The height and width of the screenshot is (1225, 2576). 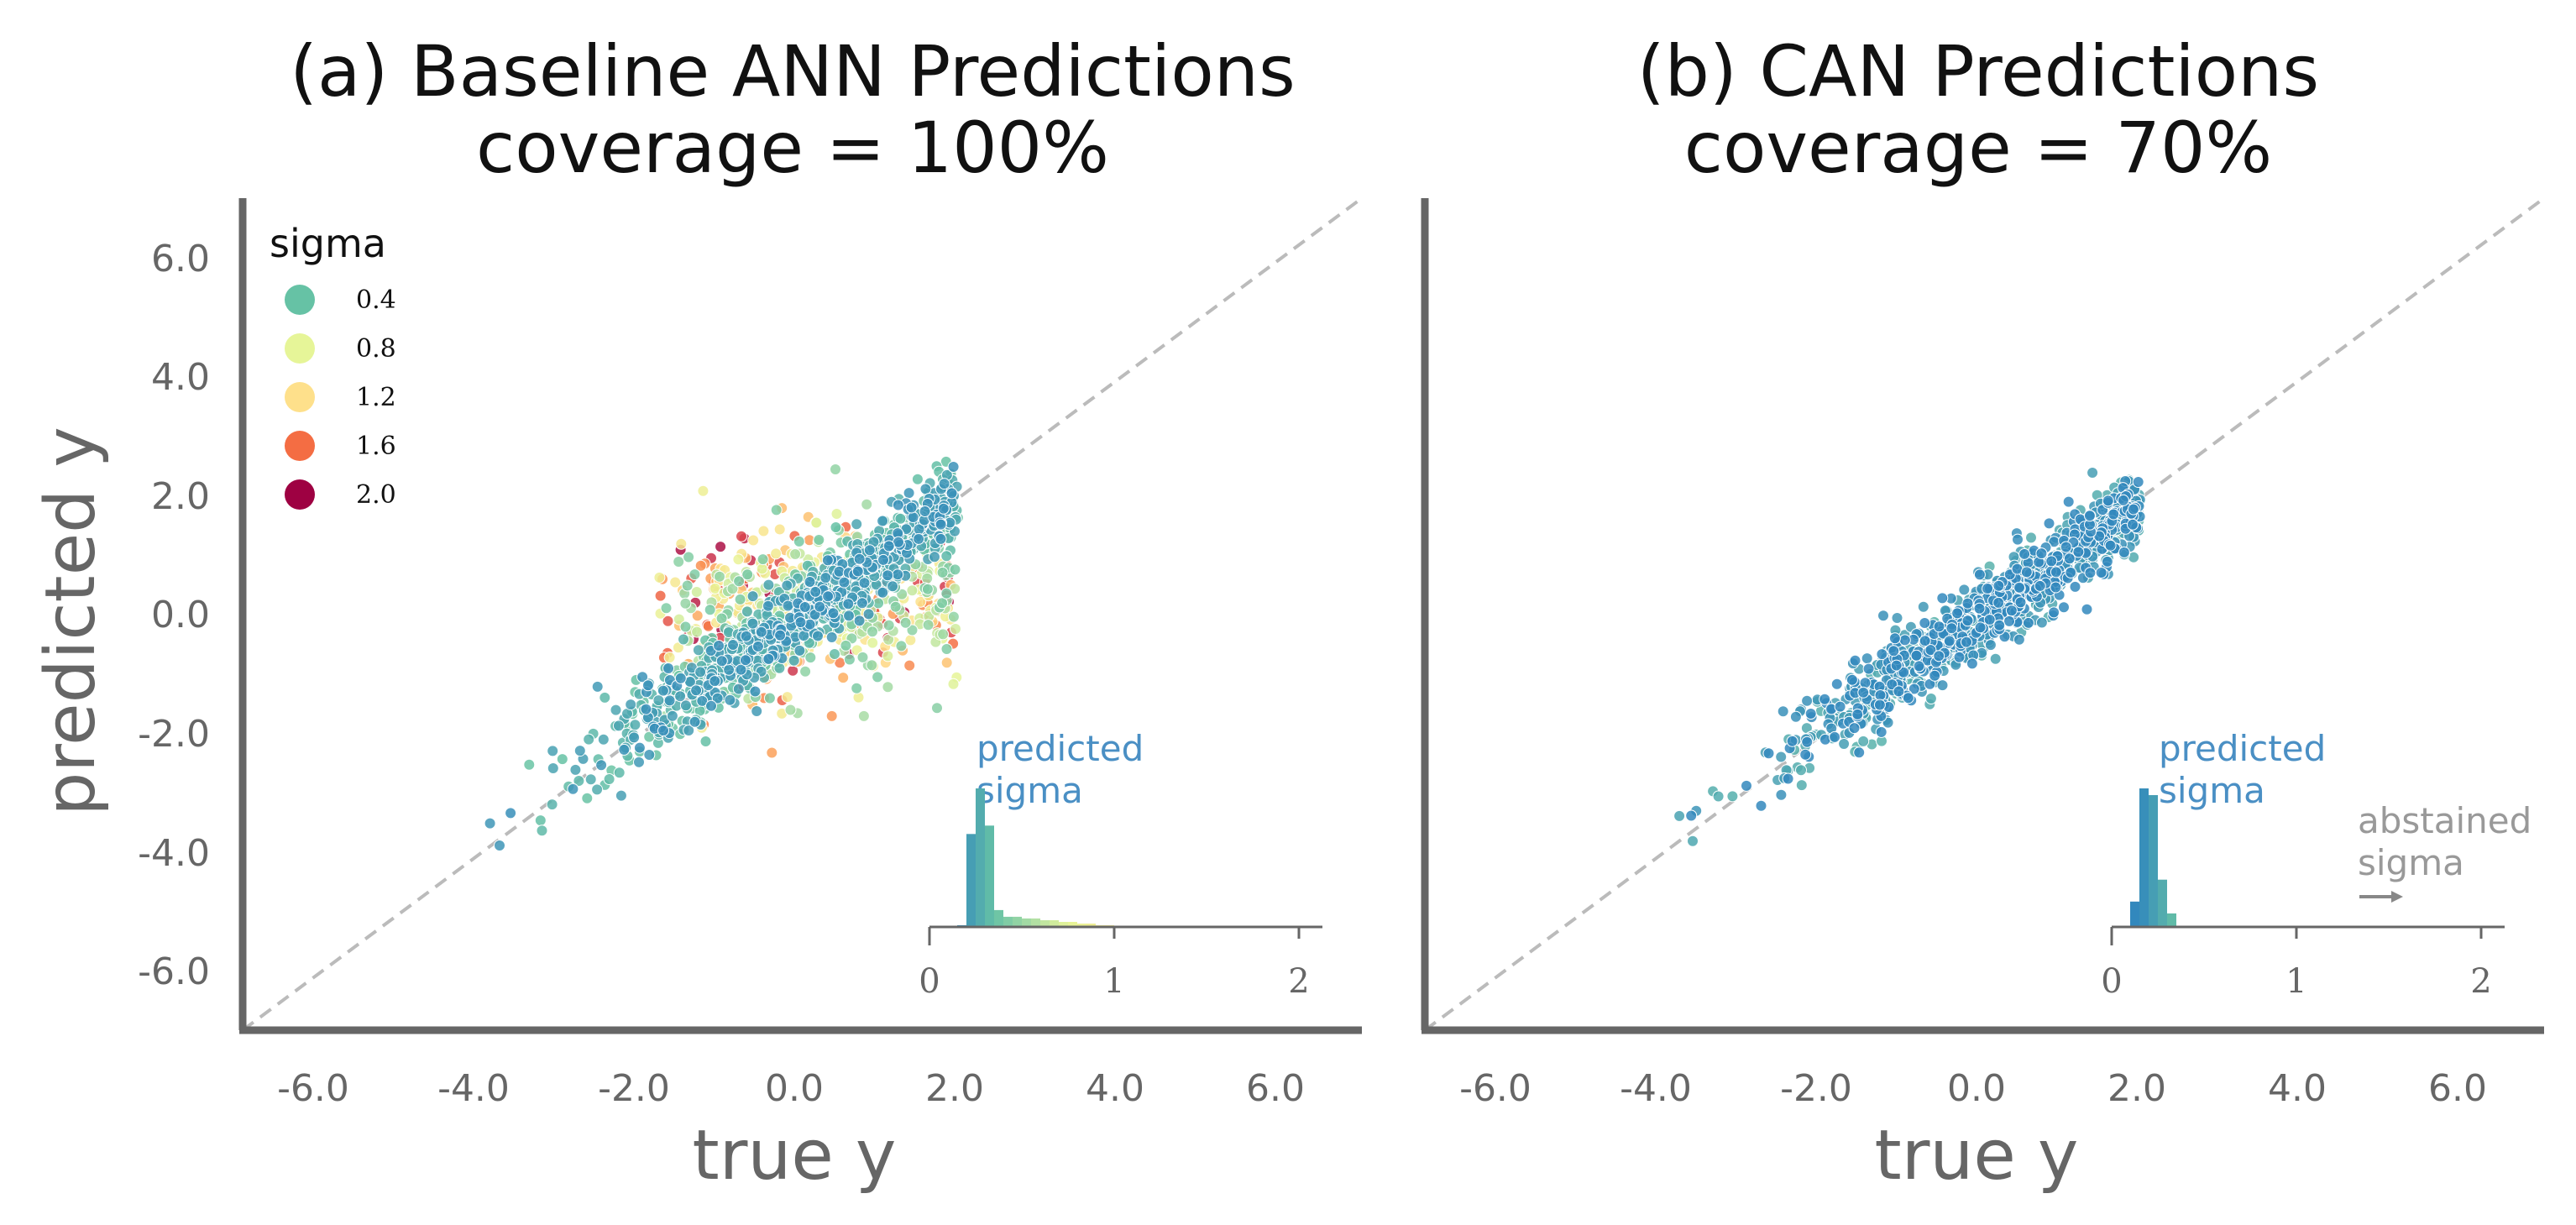 What do you see at coordinates (1029, 791) in the screenshot?
I see `inset-label: sigma` at bounding box center [1029, 791].